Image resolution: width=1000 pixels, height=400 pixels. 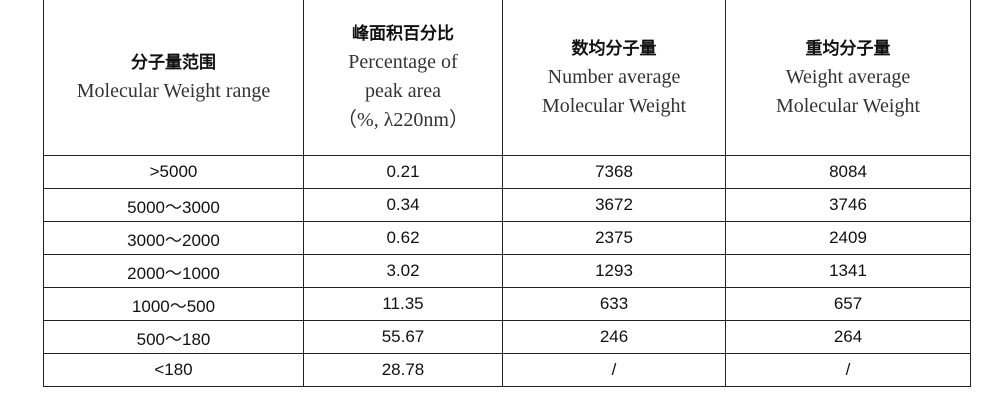 What do you see at coordinates (173, 337) in the screenshot?
I see `data-cell: 500～180` at bounding box center [173, 337].